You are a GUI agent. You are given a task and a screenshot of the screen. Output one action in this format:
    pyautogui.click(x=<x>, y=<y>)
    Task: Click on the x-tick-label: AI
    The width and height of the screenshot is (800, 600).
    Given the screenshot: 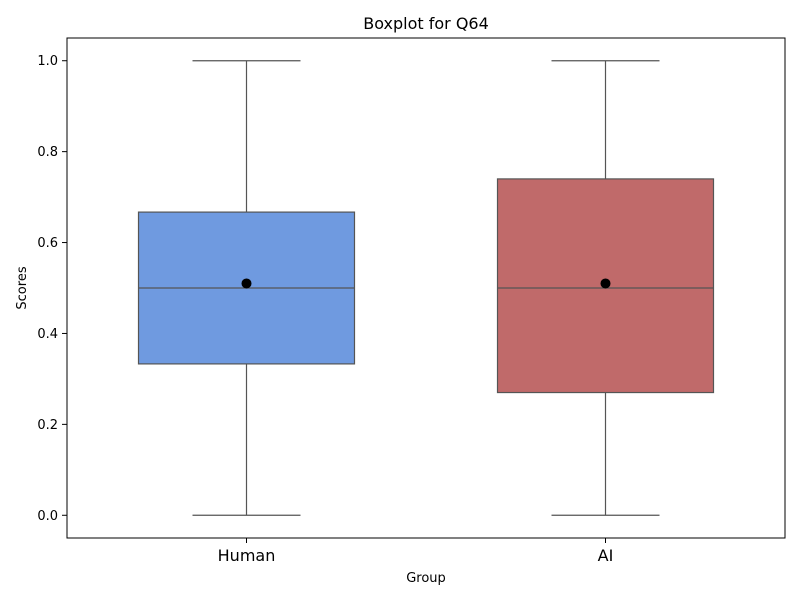 What is the action you would take?
    pyautogui.click(x=606, y=555)
    